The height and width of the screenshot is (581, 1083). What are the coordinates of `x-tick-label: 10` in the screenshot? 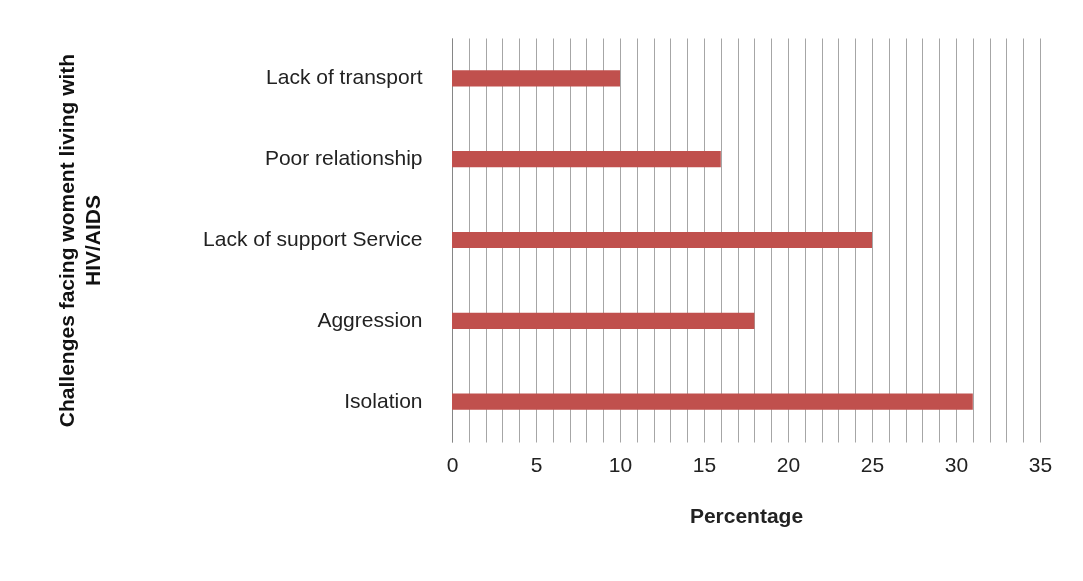 It's located at (620, 464).